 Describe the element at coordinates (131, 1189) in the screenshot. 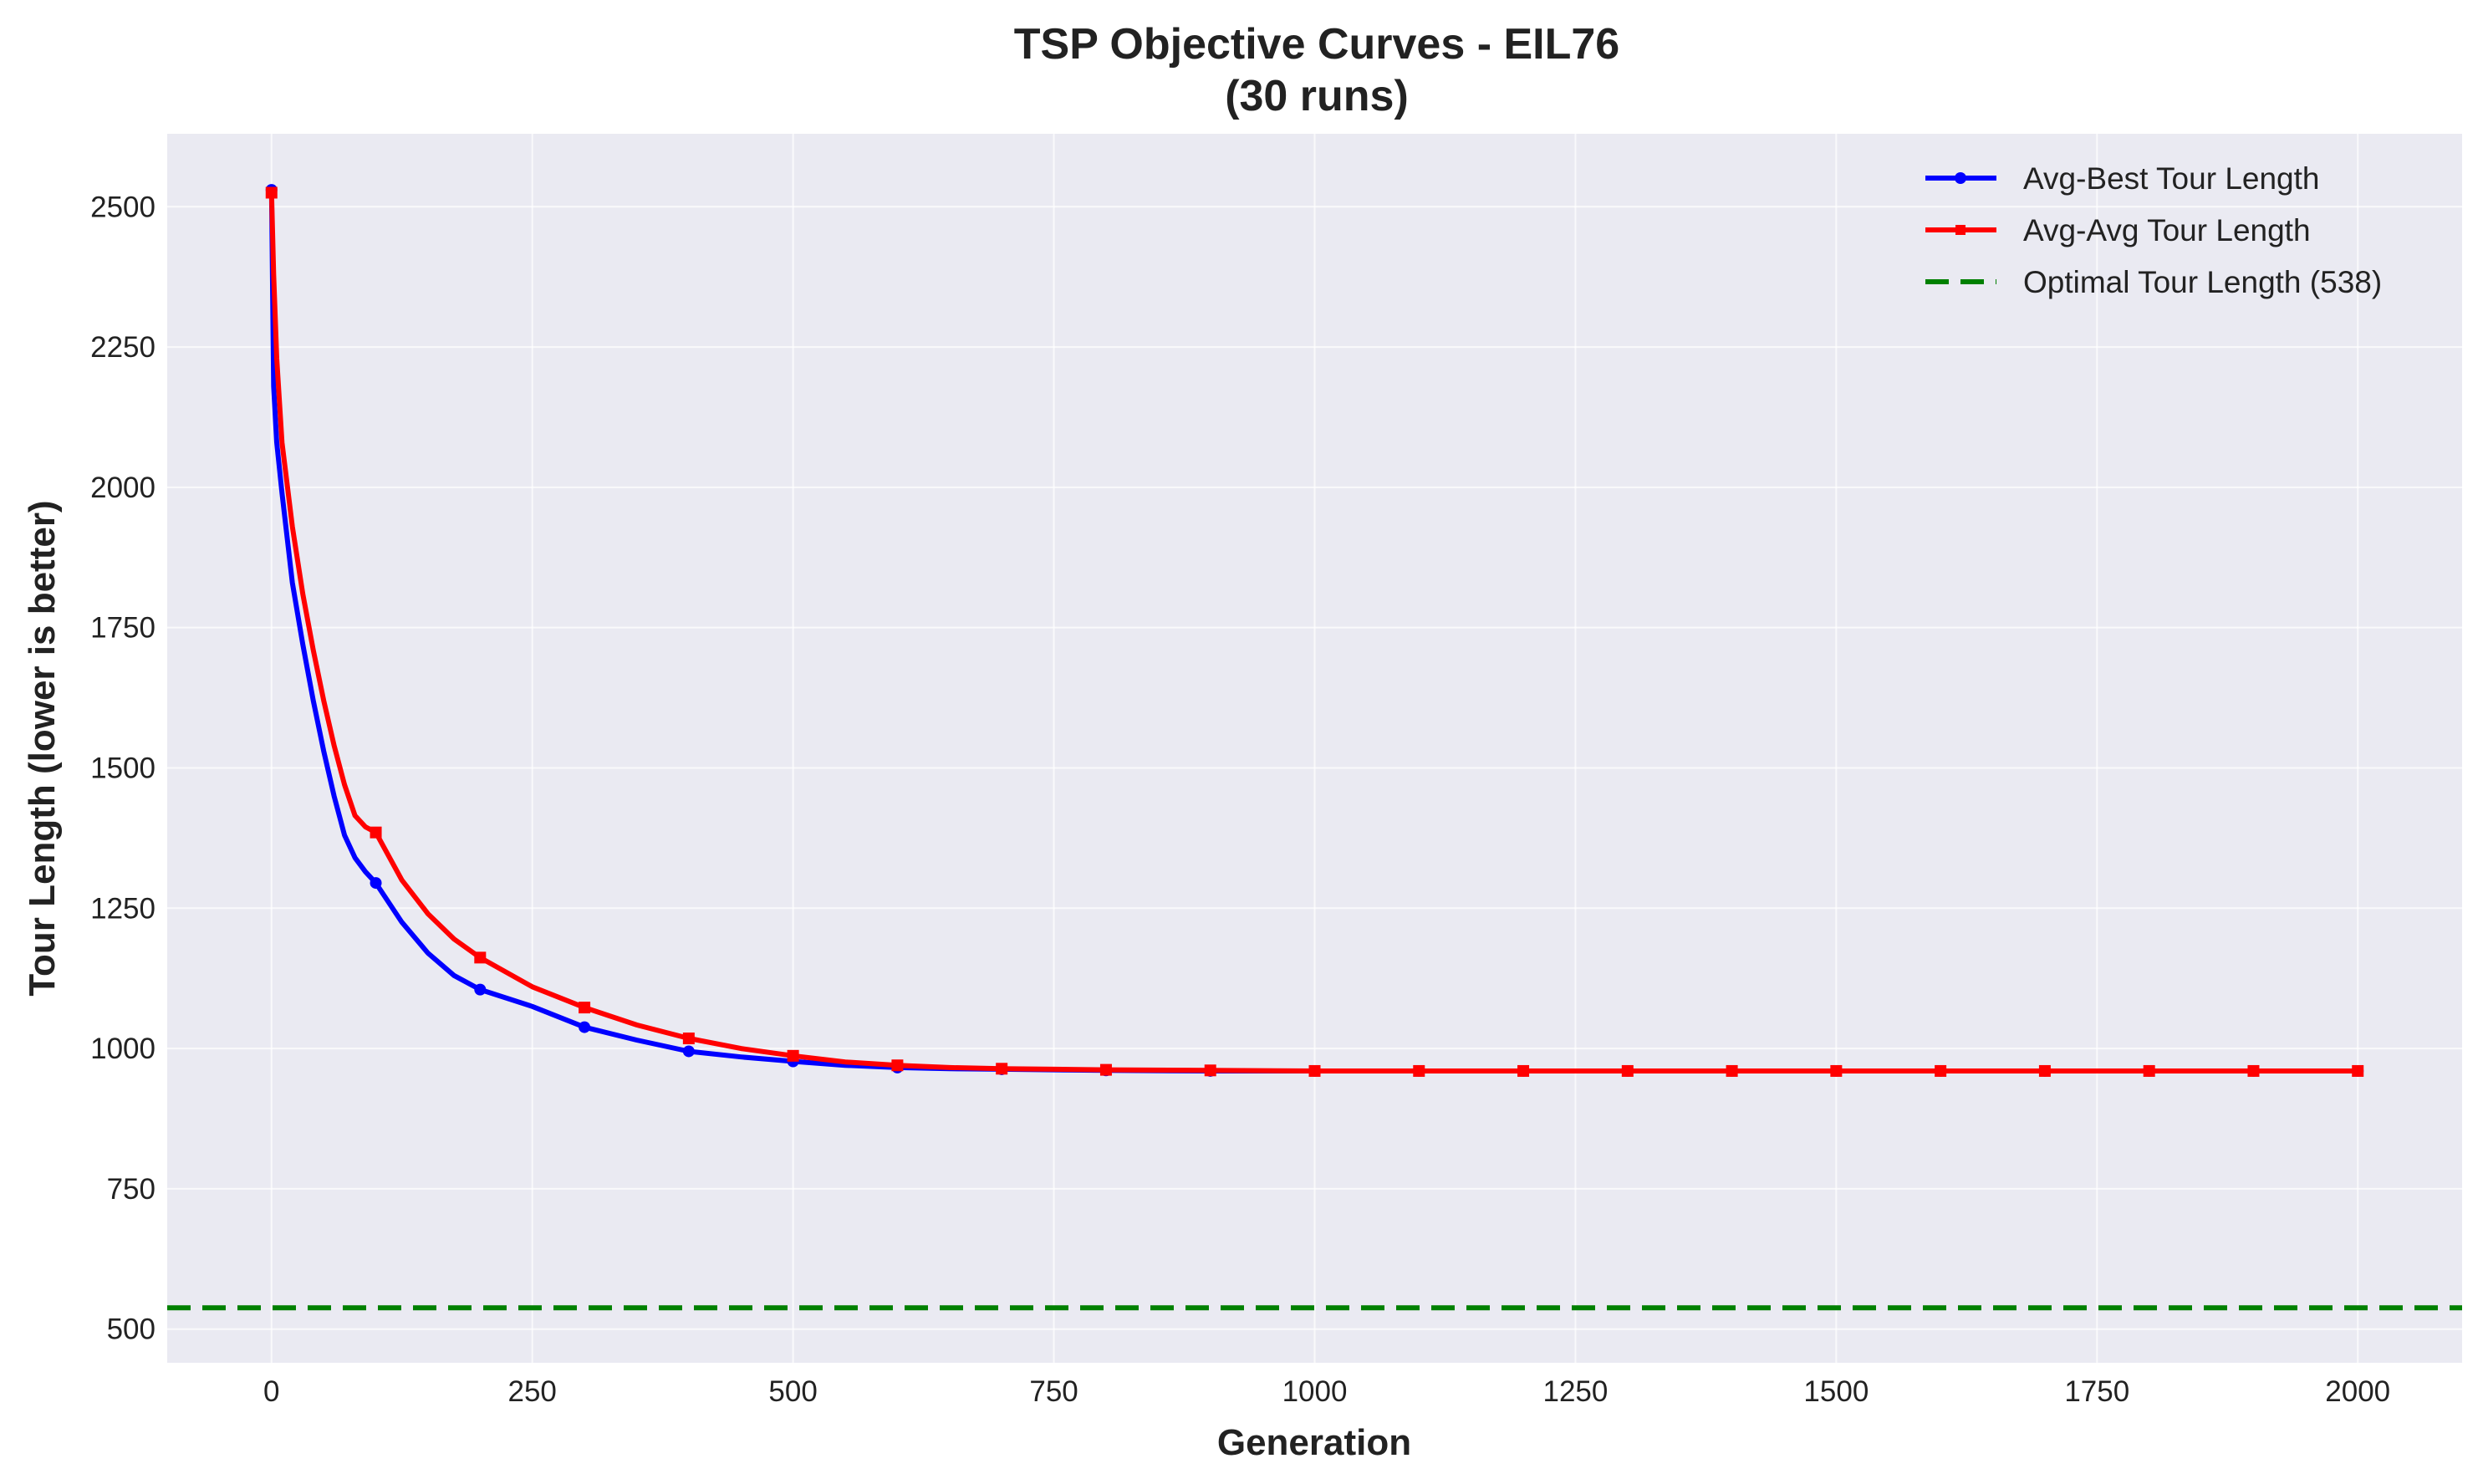

I see `y-tick-label: 750` at that location.